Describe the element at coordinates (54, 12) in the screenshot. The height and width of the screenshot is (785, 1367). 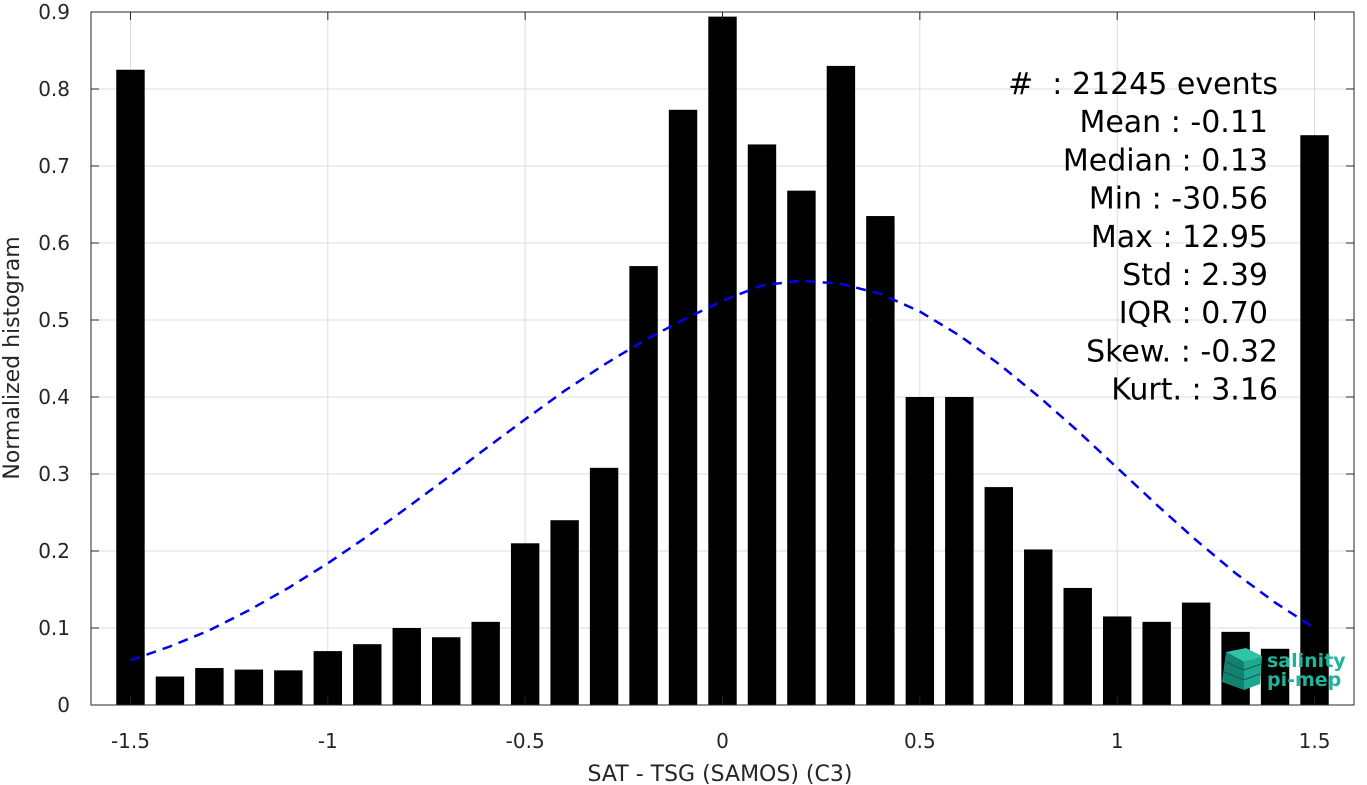
I see `y-tick-label: 0.9` at that location.